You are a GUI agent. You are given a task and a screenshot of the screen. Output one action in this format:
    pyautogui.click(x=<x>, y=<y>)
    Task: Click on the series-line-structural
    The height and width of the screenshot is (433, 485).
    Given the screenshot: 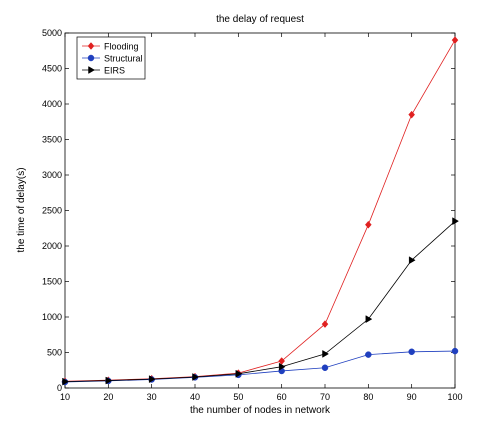 What is the action you would take?
    pyautogui.click(x=260, y=366)
    